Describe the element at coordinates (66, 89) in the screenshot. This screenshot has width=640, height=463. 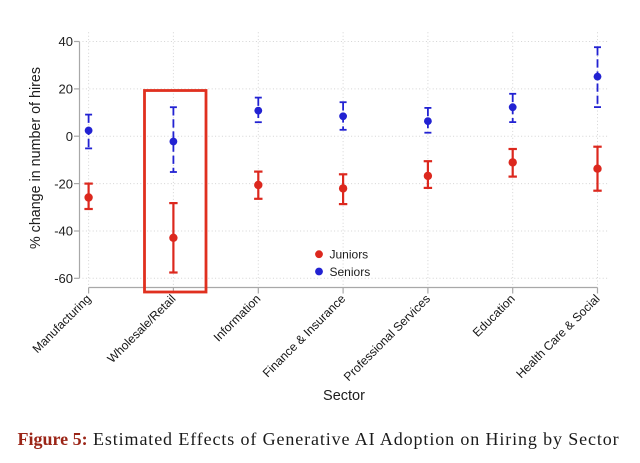
I see `svg-text: 20` at that location.